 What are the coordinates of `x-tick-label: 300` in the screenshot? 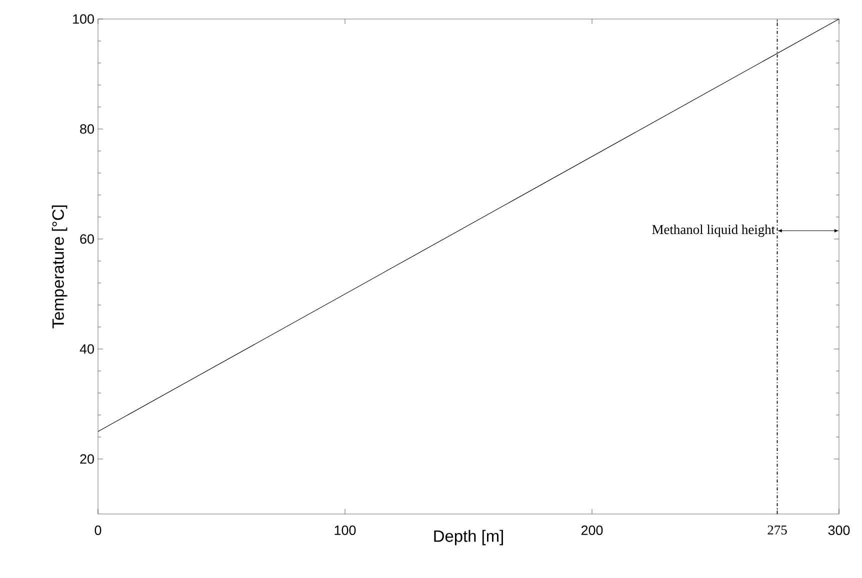 It's located at (839, 531).